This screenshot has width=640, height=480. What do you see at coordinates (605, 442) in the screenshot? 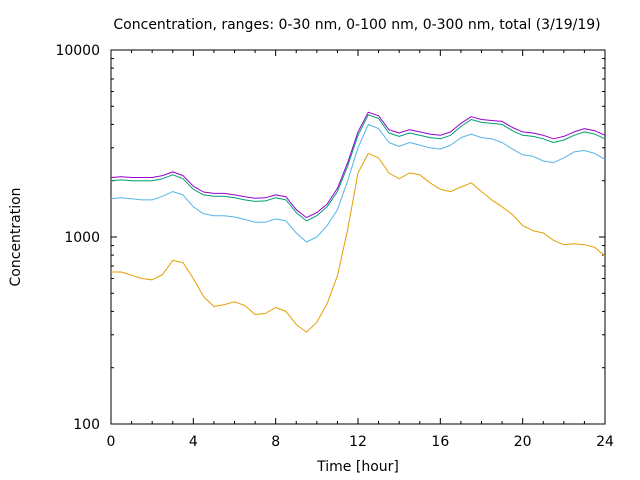
I see `x-tick-label: 24` at bounding box center [605, 442].